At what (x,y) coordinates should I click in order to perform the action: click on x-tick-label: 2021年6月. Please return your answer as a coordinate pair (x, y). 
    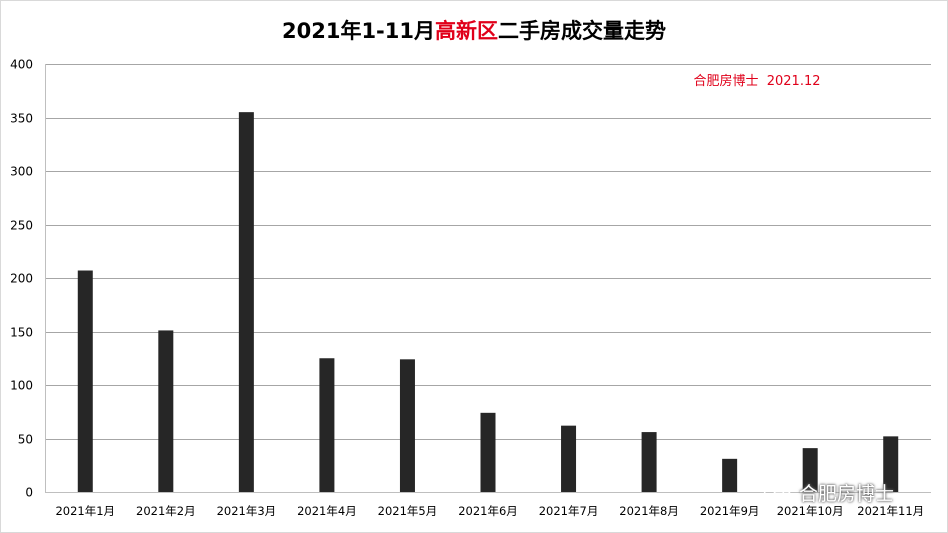
    Looking at the image, I should click on (488, 511).